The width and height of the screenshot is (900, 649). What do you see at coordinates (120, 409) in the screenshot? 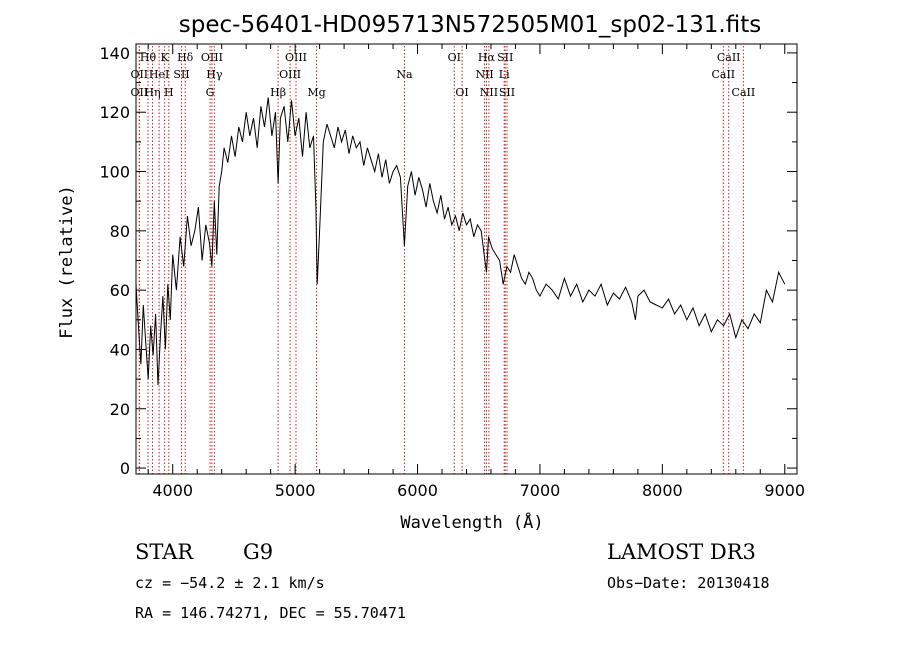
I see `y-tick-label: 20` at bounding box center [120, 409].